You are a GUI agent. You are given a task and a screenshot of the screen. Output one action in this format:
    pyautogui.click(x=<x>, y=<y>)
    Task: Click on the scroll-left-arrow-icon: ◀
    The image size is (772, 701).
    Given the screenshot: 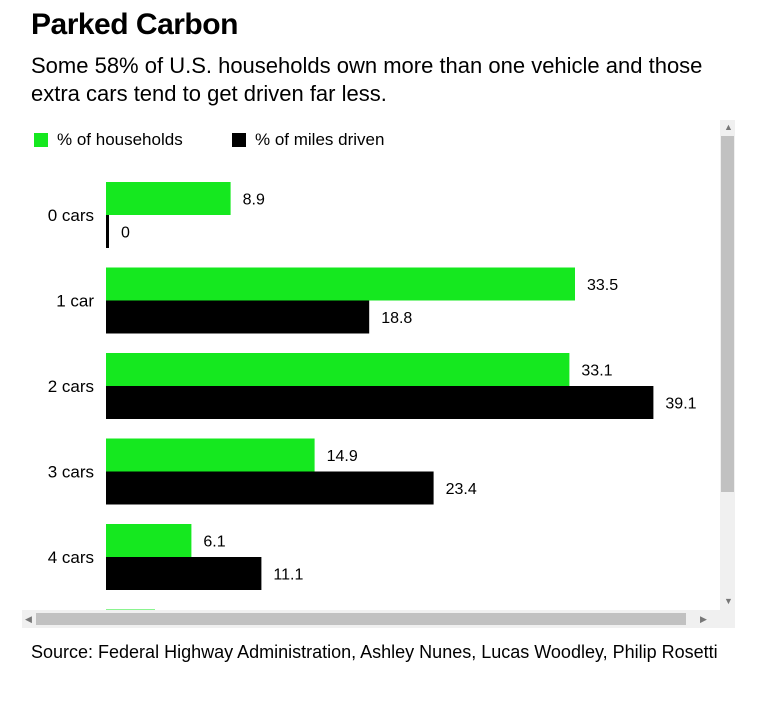 What is the action you would take?
    pyautogui.click(x=28, y=619)
    